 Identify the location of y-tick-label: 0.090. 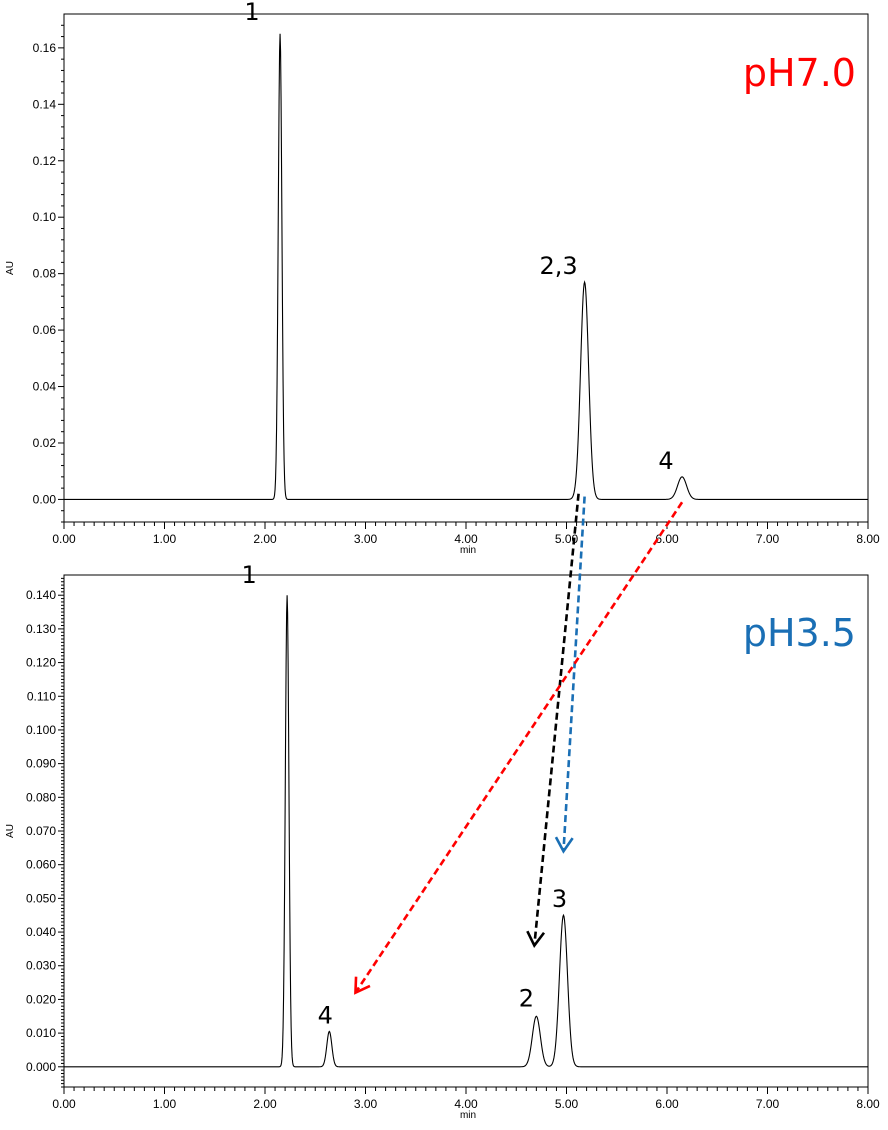
(41, 764).